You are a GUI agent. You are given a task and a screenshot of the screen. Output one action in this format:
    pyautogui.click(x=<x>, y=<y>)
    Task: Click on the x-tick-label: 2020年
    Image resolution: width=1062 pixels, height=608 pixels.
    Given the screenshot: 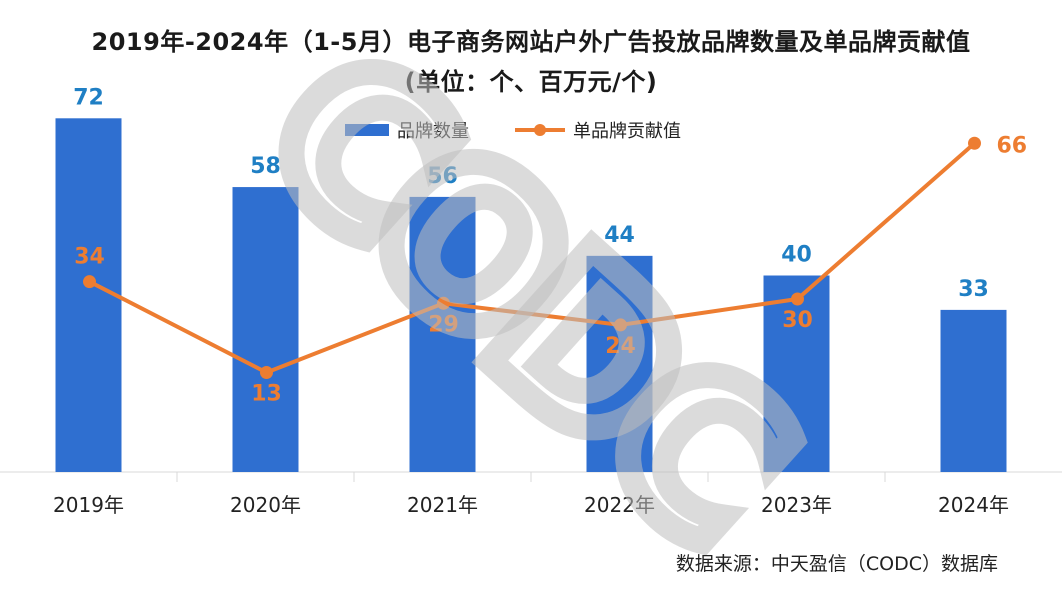 What is the action you would take?
    pyautogui.click(x=265, y=505)
    